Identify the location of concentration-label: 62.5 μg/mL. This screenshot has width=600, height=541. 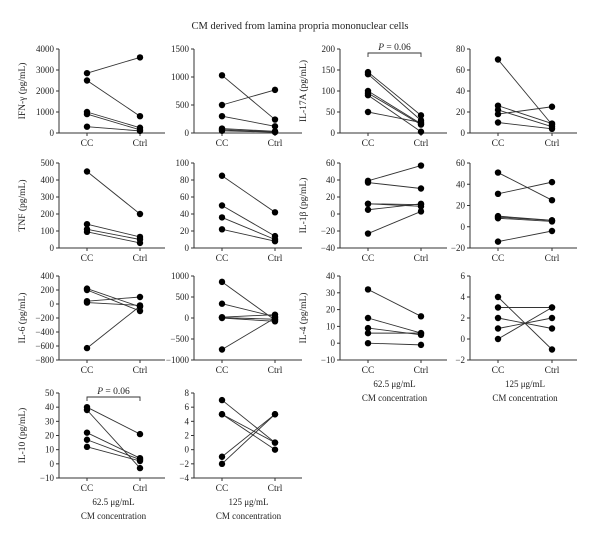
(113, 502).